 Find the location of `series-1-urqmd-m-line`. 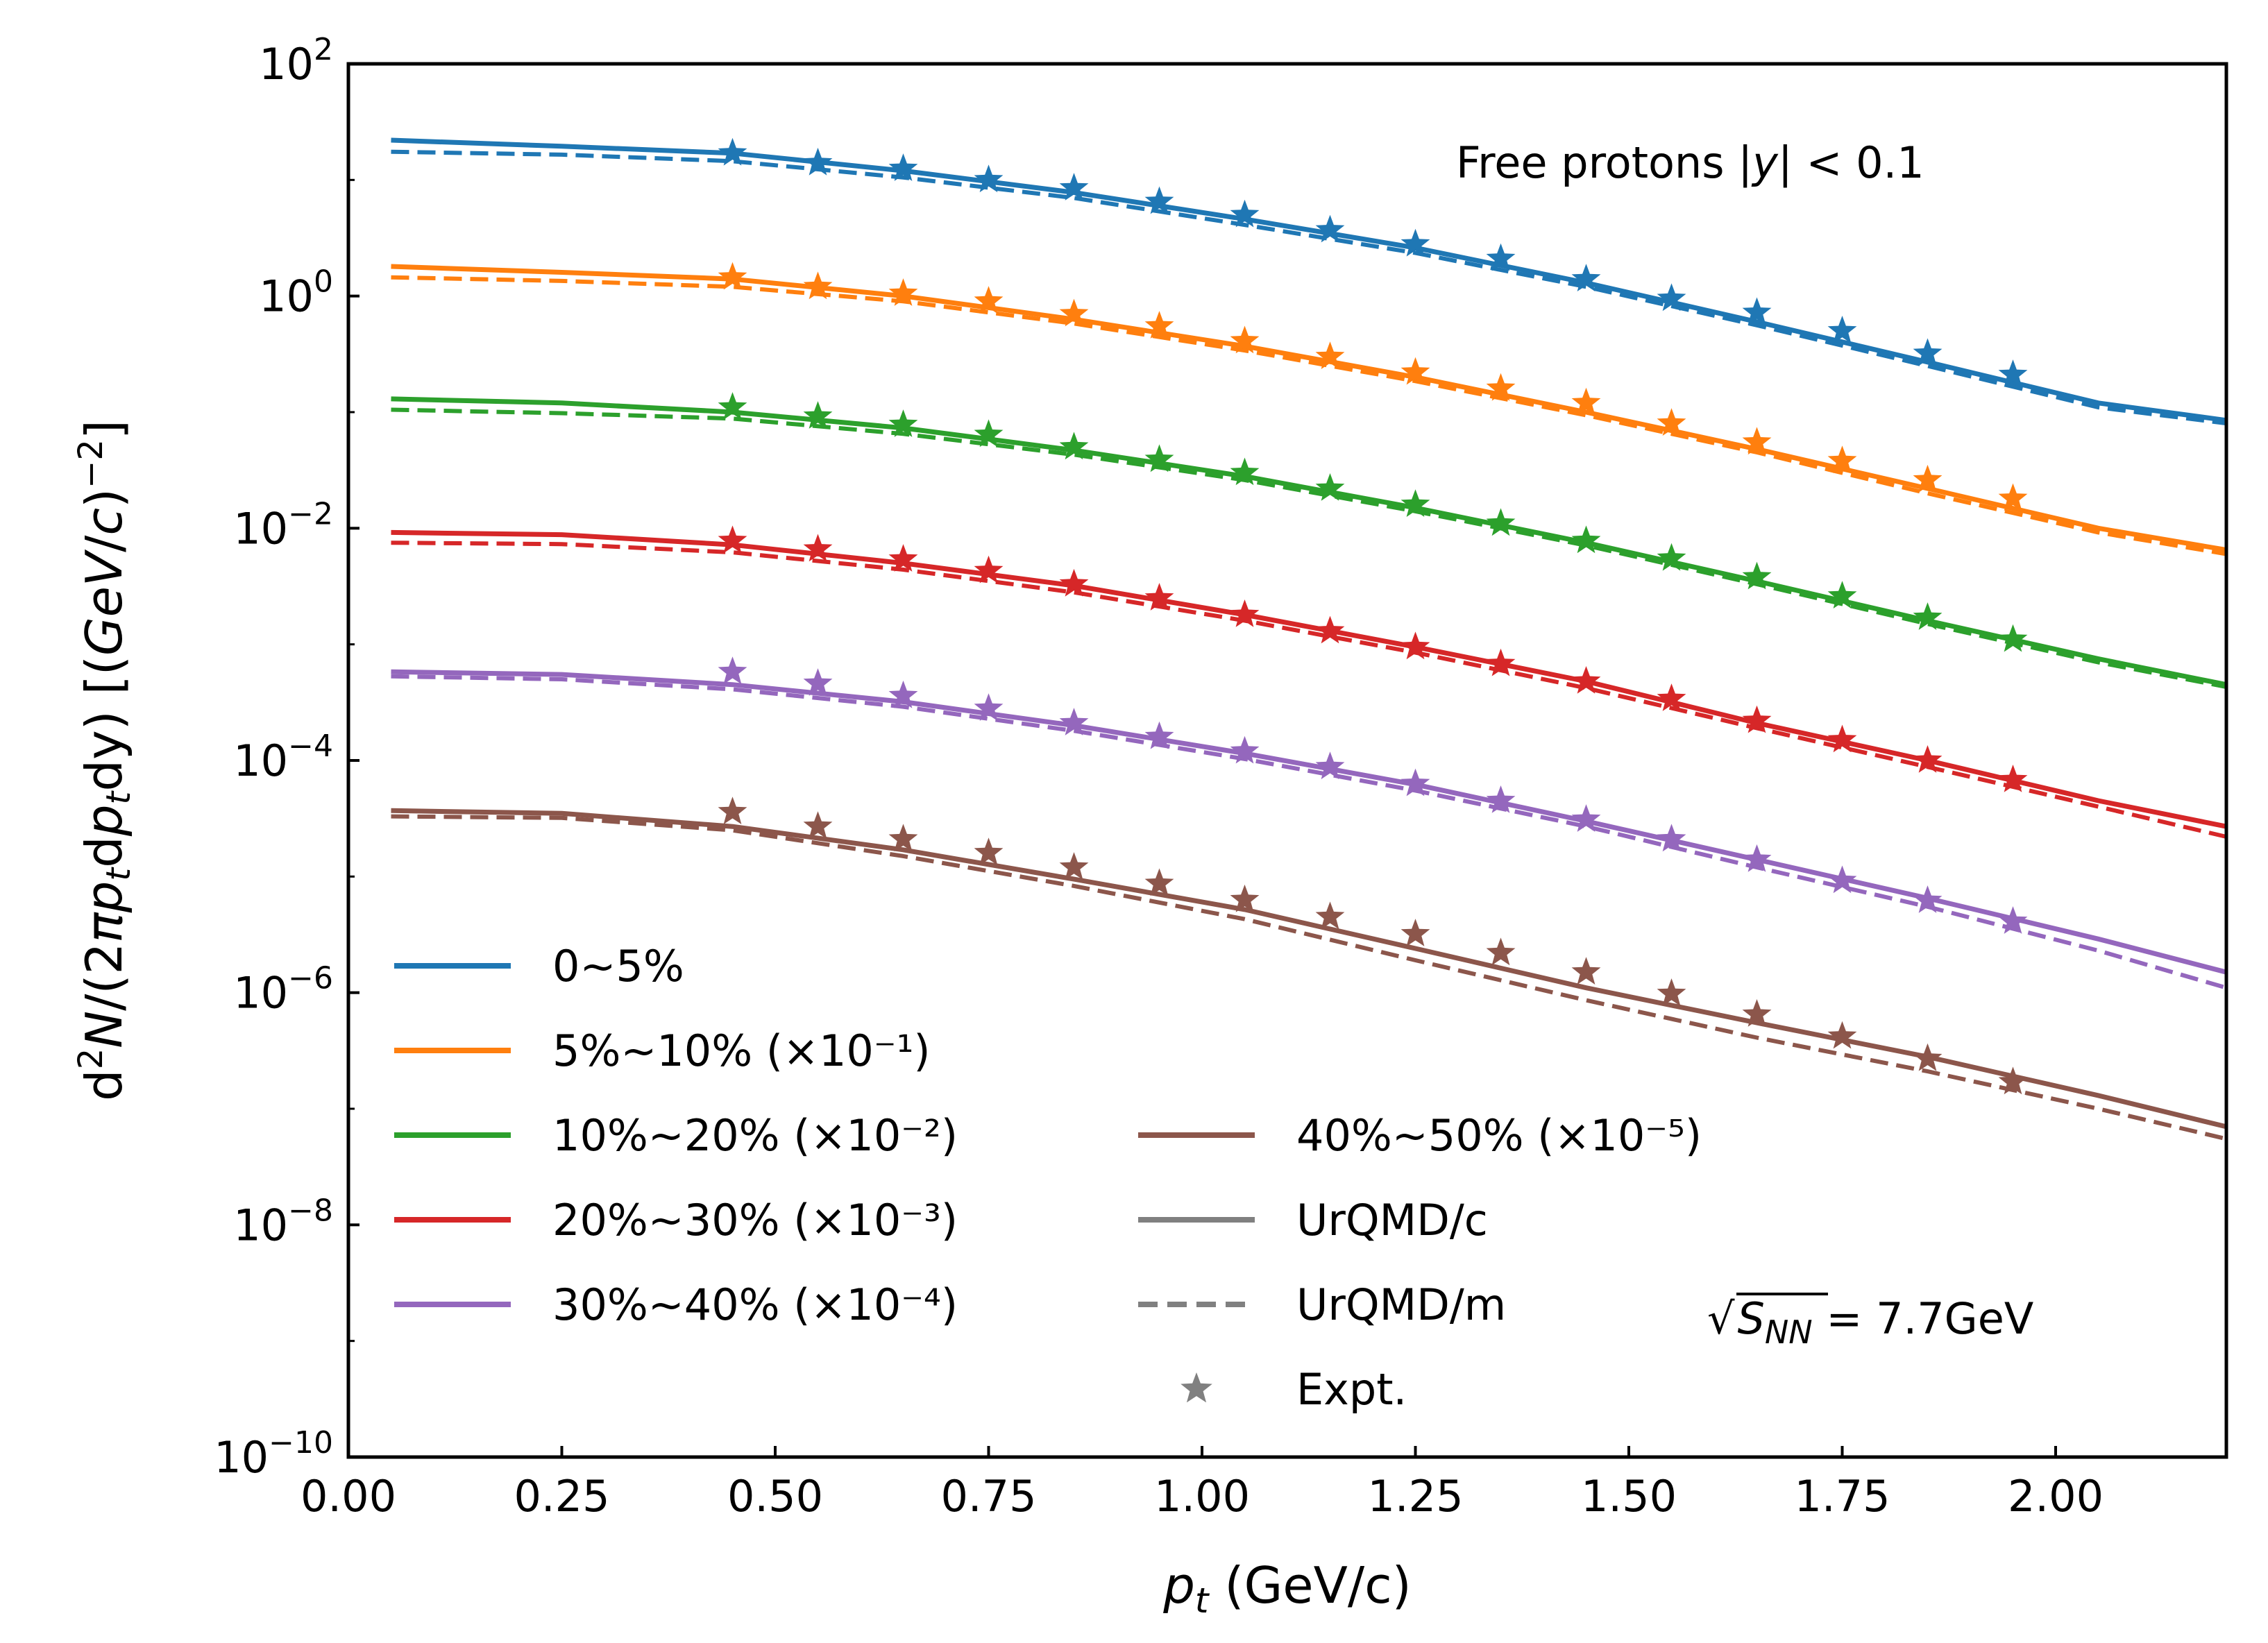

series-1-urqmd-m-line is located at coordinates (1309, 415).